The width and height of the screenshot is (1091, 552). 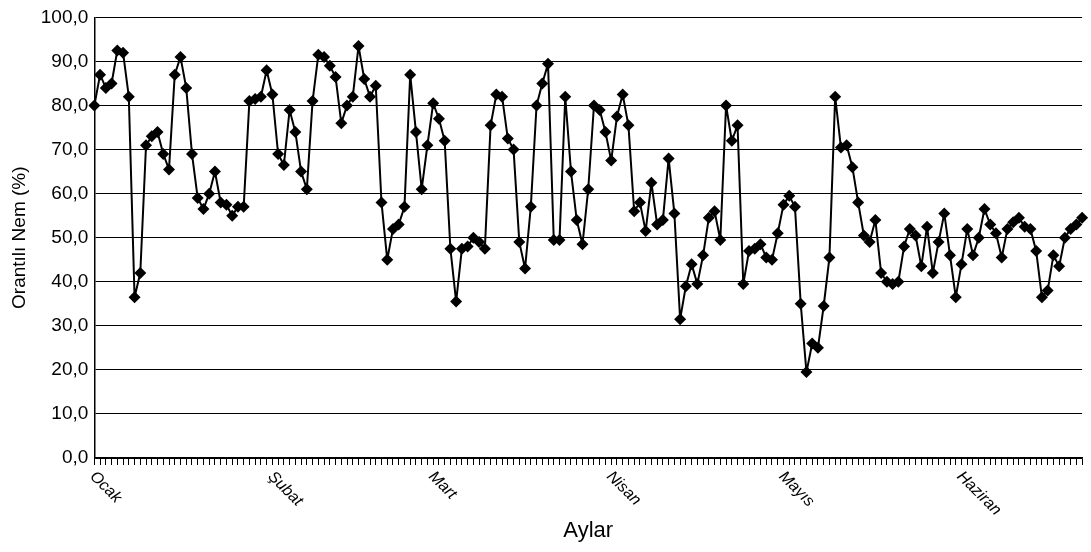 What do you see at coordinates (70, 325) in the screenshot?
I see `y-tick-label: 30,0` at bounding box center [70, 325].